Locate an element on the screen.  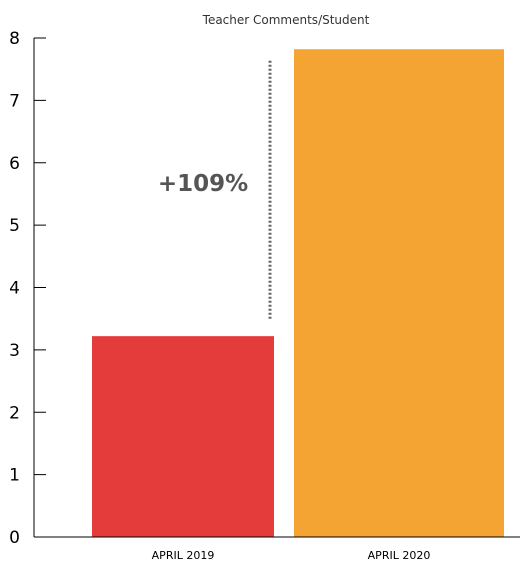
annotation-group: +109% is located at coordinates (214, 189).